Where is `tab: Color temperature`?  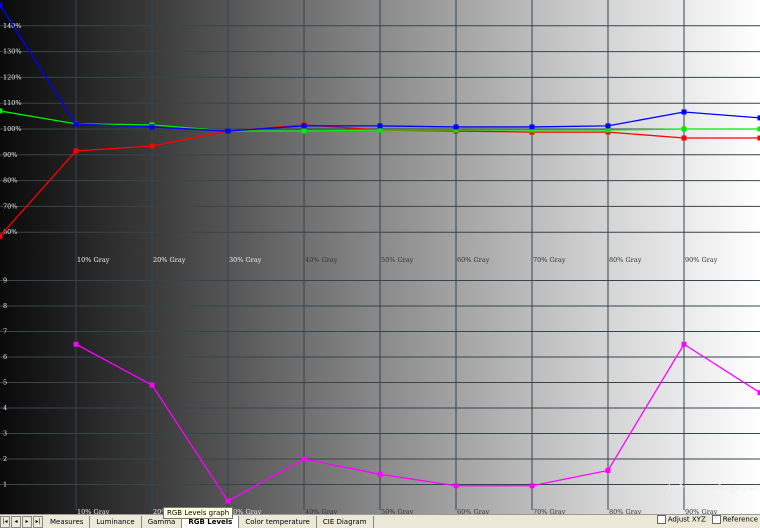
tab: Color temperature is located at coordinates (278, 522).